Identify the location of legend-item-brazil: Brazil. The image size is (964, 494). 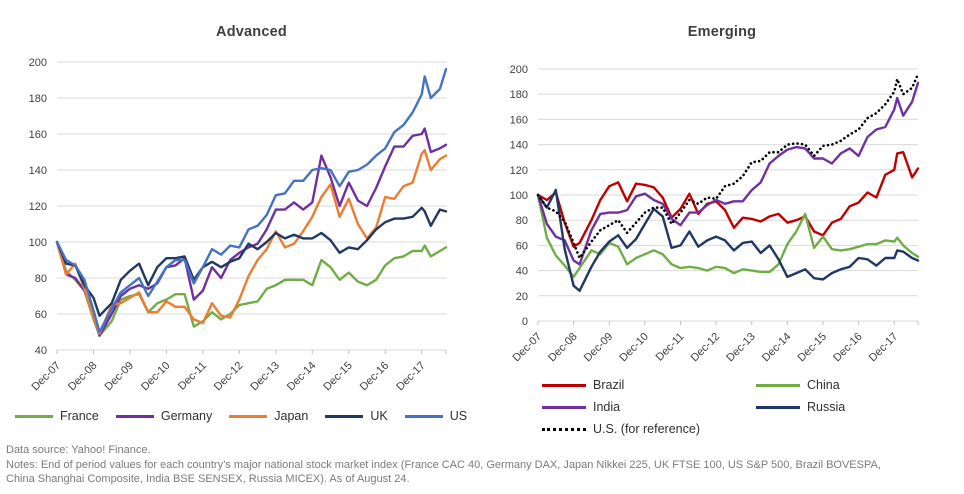
(649, 385).